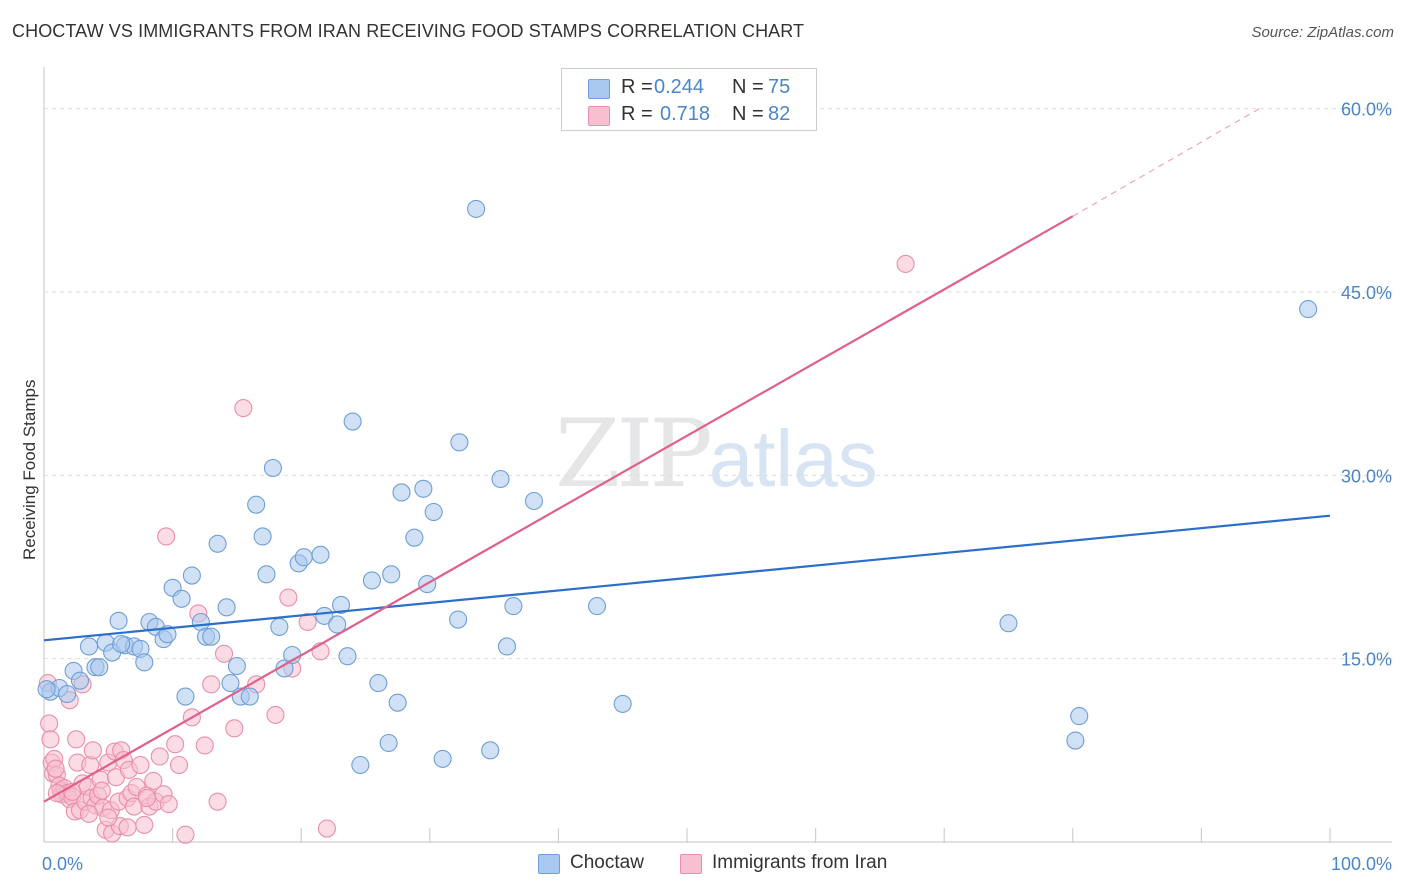 The image size is (1406, 892). I want to click on y-tick-label: 45.0%, so click(1366, 293).